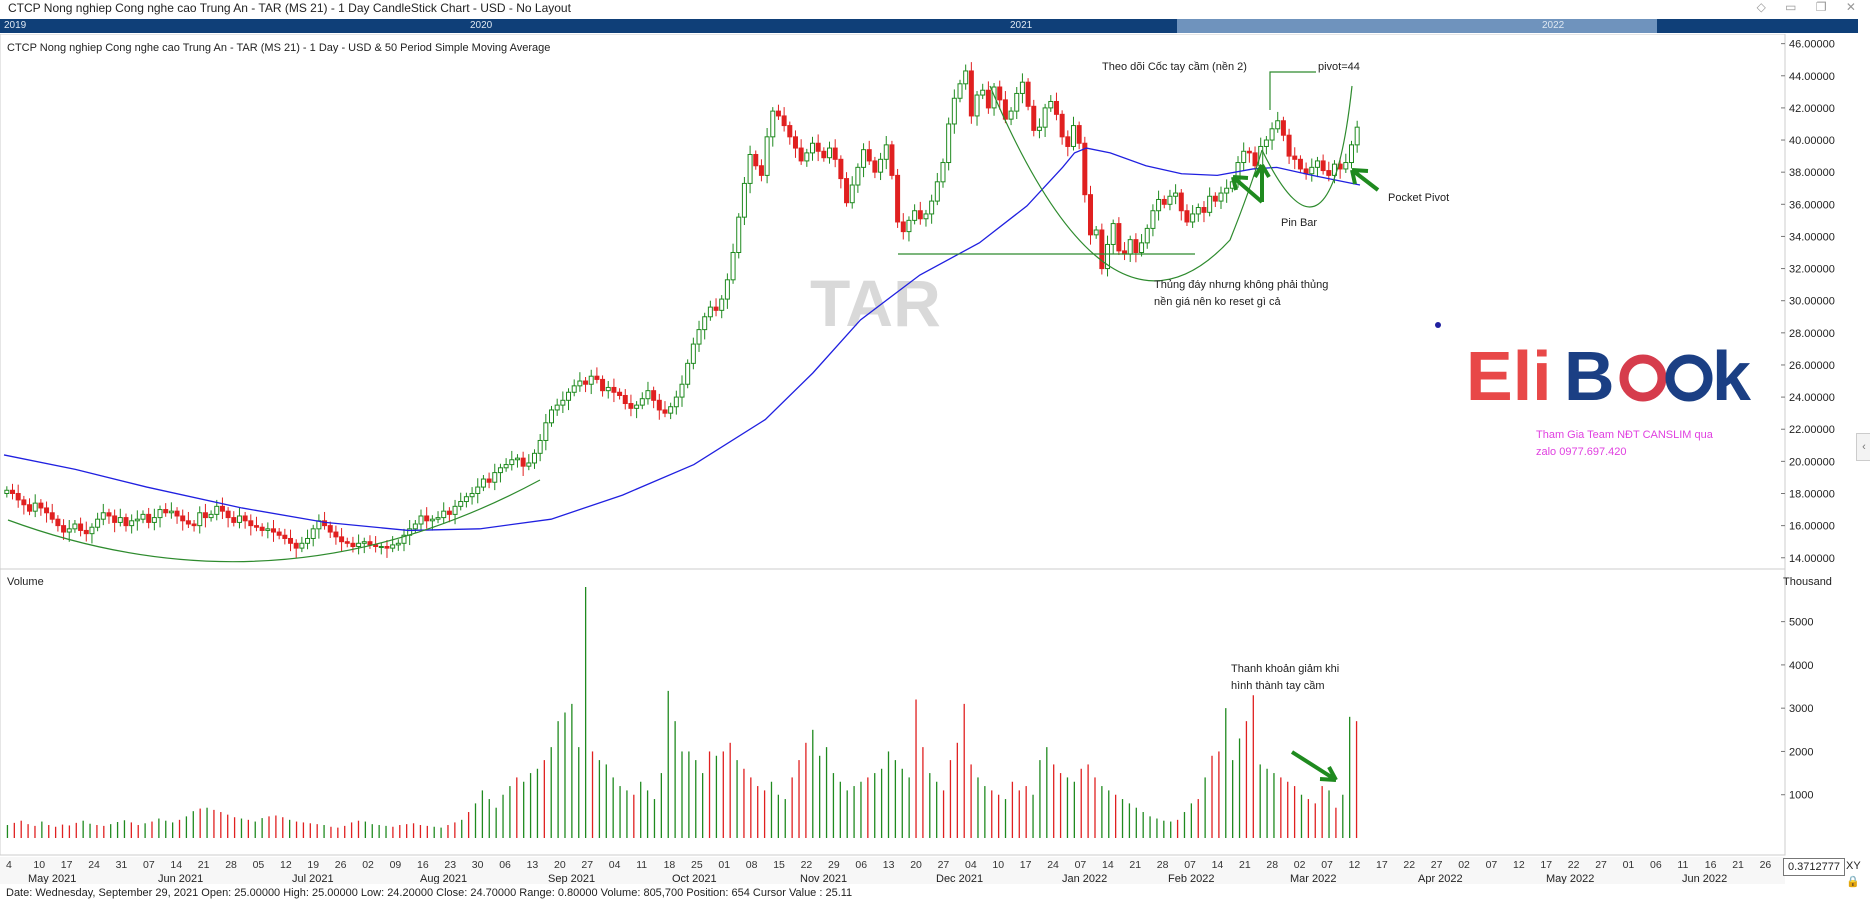  I want to click on volume-unit-label: Thousand, so click(1807, 582).